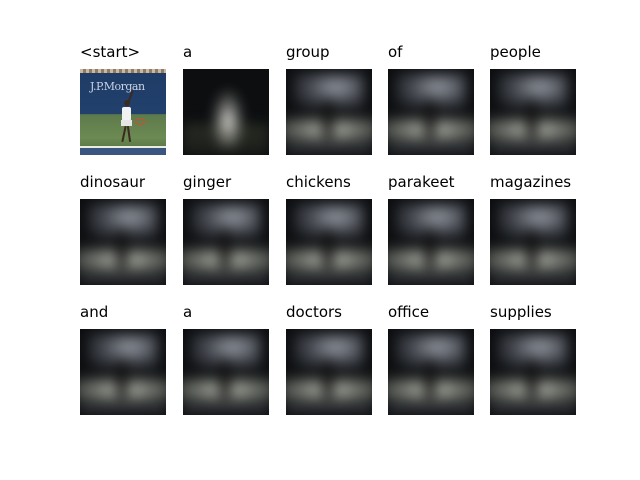 This screenshot has width=640, height=480. Describe the element at coordinates (113, 182) in the screenshot. I see `word-label: dinosaur` at that location.